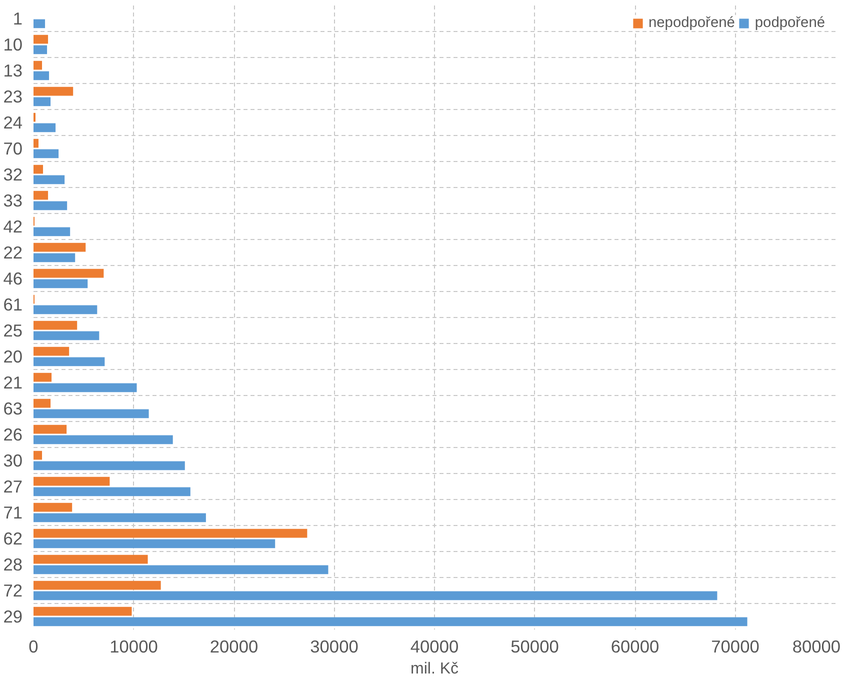 The width and height of the screenshot is (845, 687). What do you see at coordinates (13, 616) in the screenshot?
I see `y-tick-label: 29` at bounding box center [13, 616].